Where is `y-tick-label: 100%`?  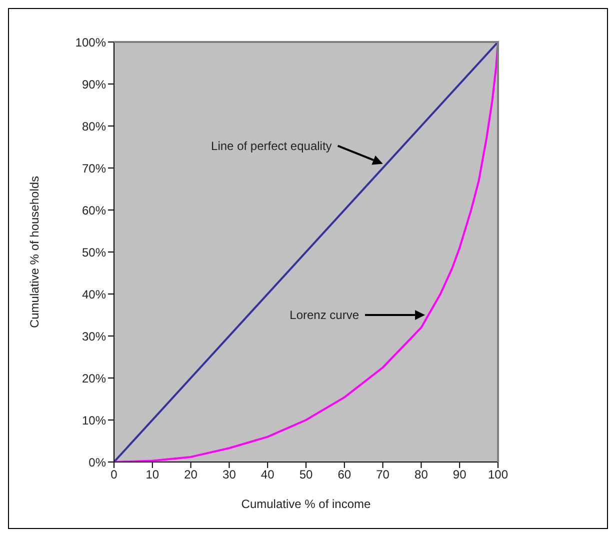 y-tick-label: 100% is located at coordinates (90, 42).